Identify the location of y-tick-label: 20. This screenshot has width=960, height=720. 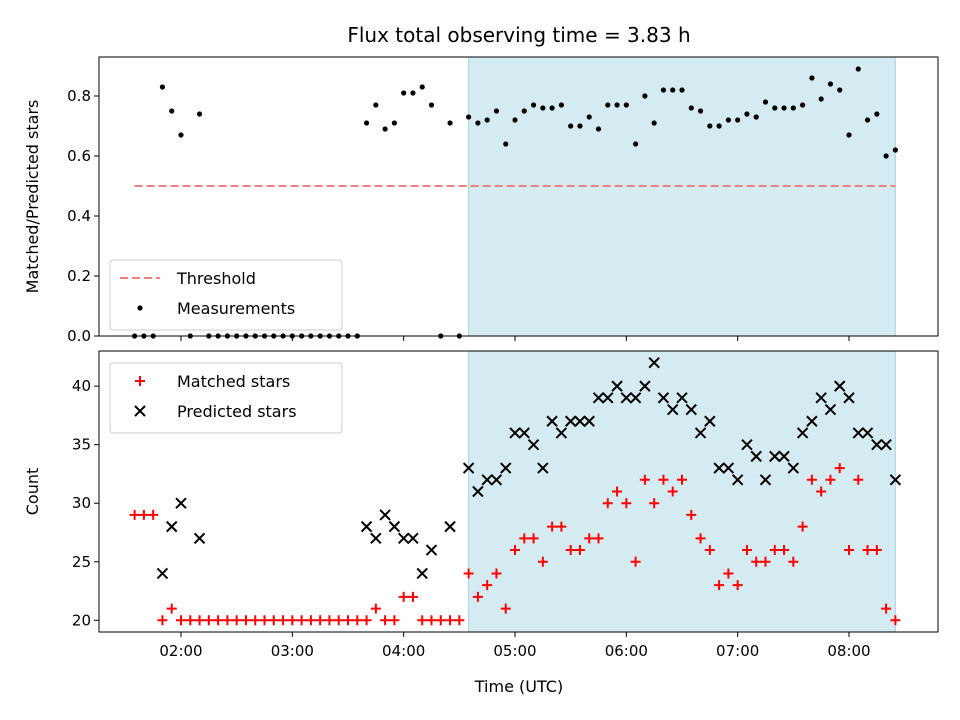
(81, 620).